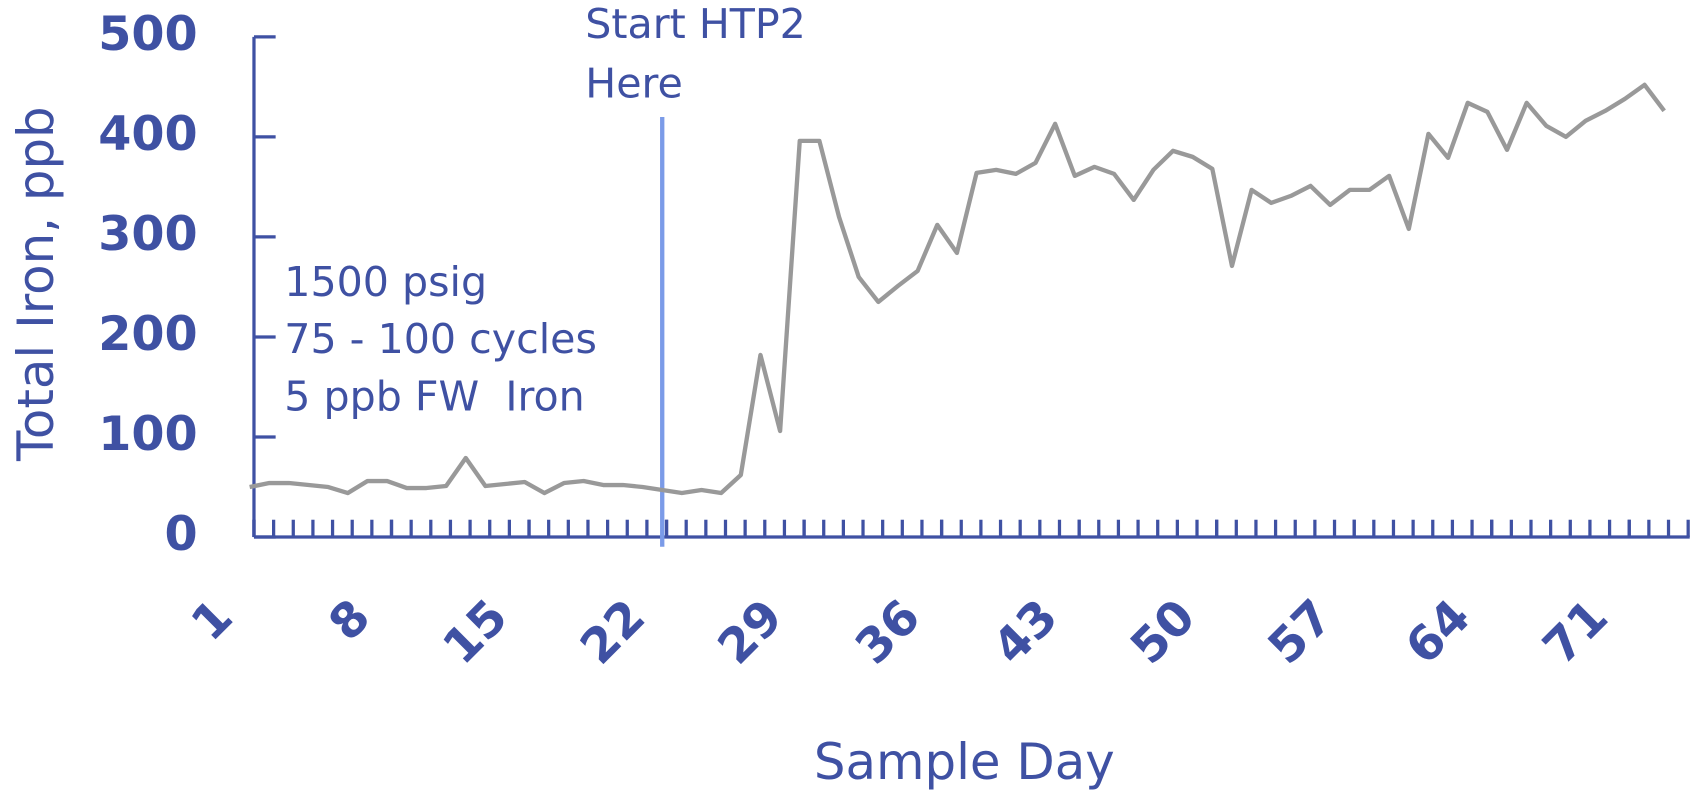 This screenshot has width=1699, height=798. What do you see at coordinates (147, 434) in the screenshot?
I see `y-tick-label: 100` at bounding box center [147, 434].